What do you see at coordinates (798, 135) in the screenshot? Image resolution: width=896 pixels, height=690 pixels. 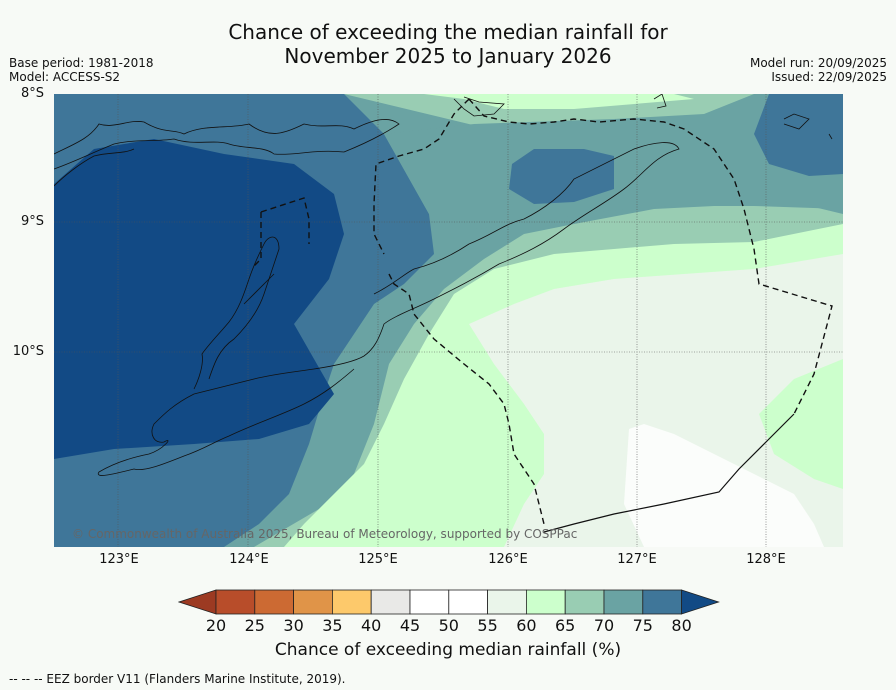 I see `zone-75-east` at bounding box center [798, 135].